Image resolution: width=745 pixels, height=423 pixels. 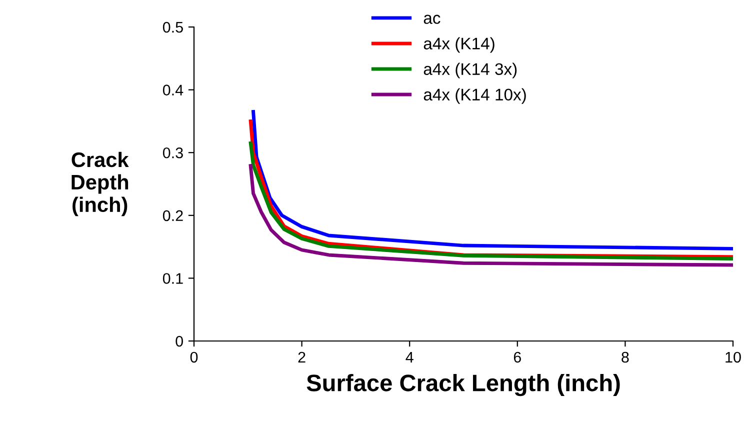 What do you see at coordinates (459, 45) in the screenshot?
I see `legend-label: a4x (K14)` at bounding box center [459, 45].